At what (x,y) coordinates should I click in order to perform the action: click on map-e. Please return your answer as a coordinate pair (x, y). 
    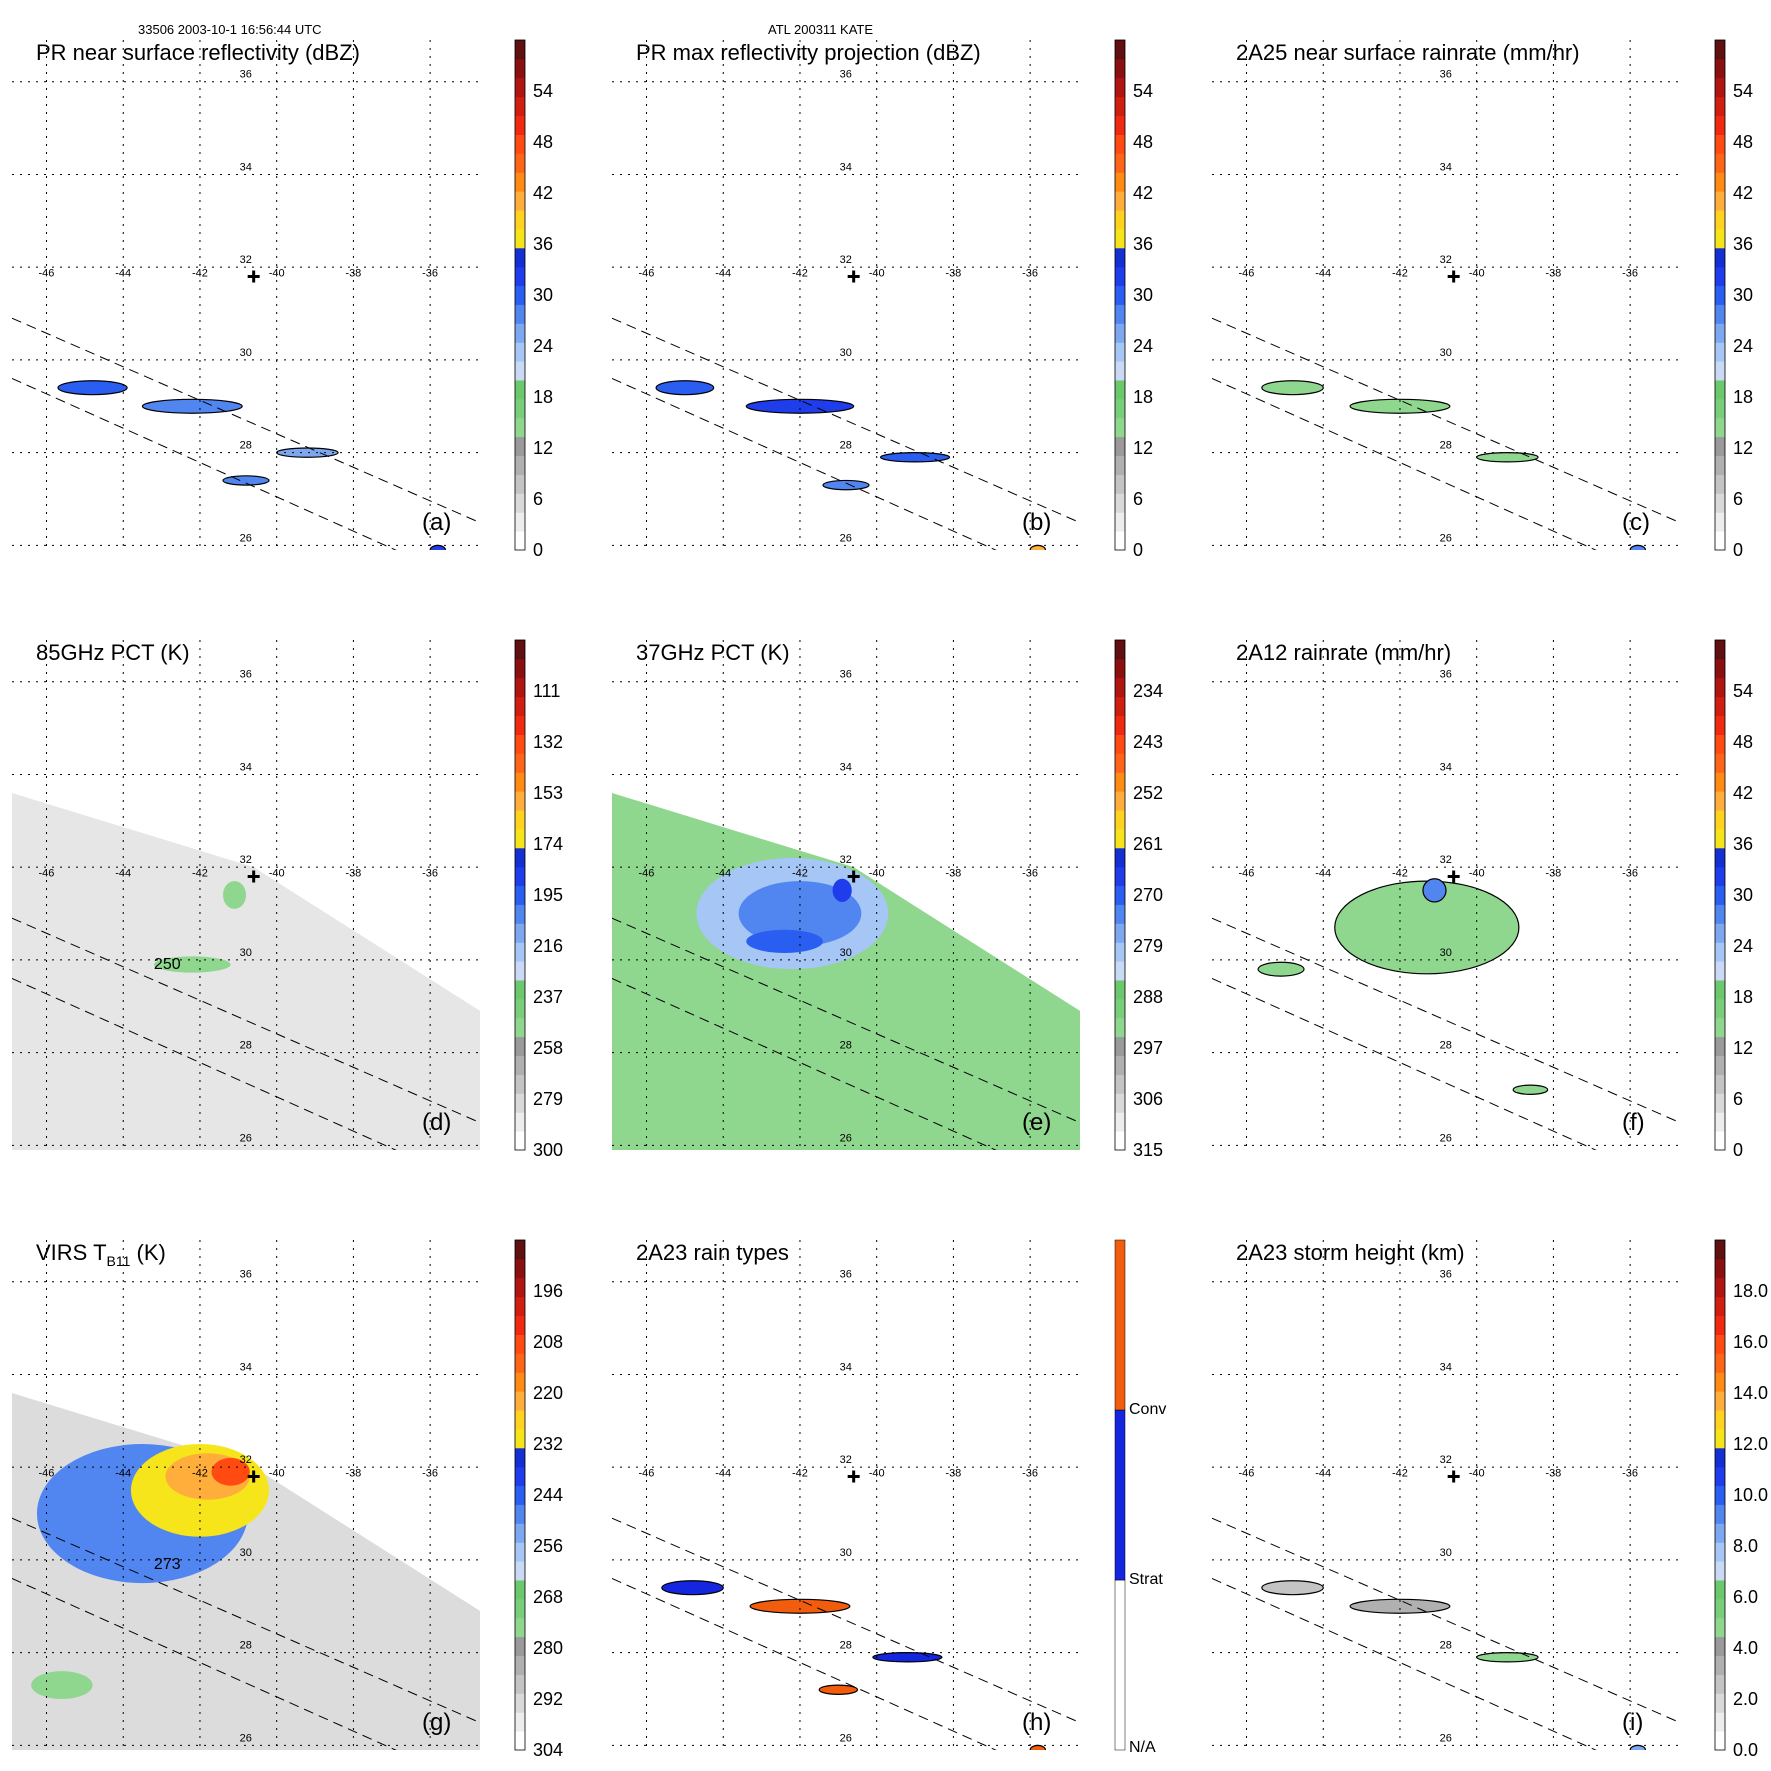
    Looking at the image, I should click on (846, 895).